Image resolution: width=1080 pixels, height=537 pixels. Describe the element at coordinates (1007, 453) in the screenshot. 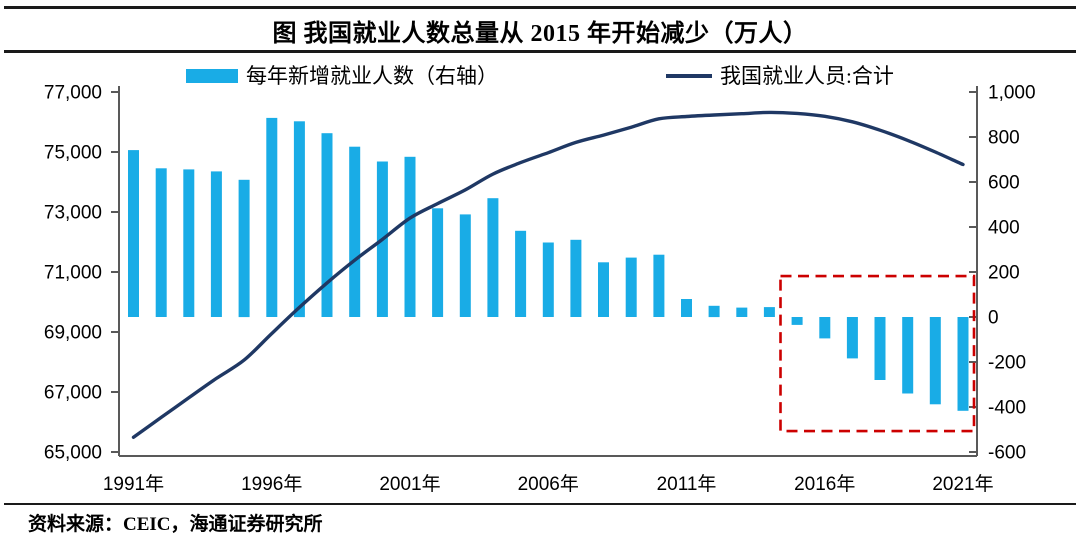

I see `right-axis-label: -600` at that location.